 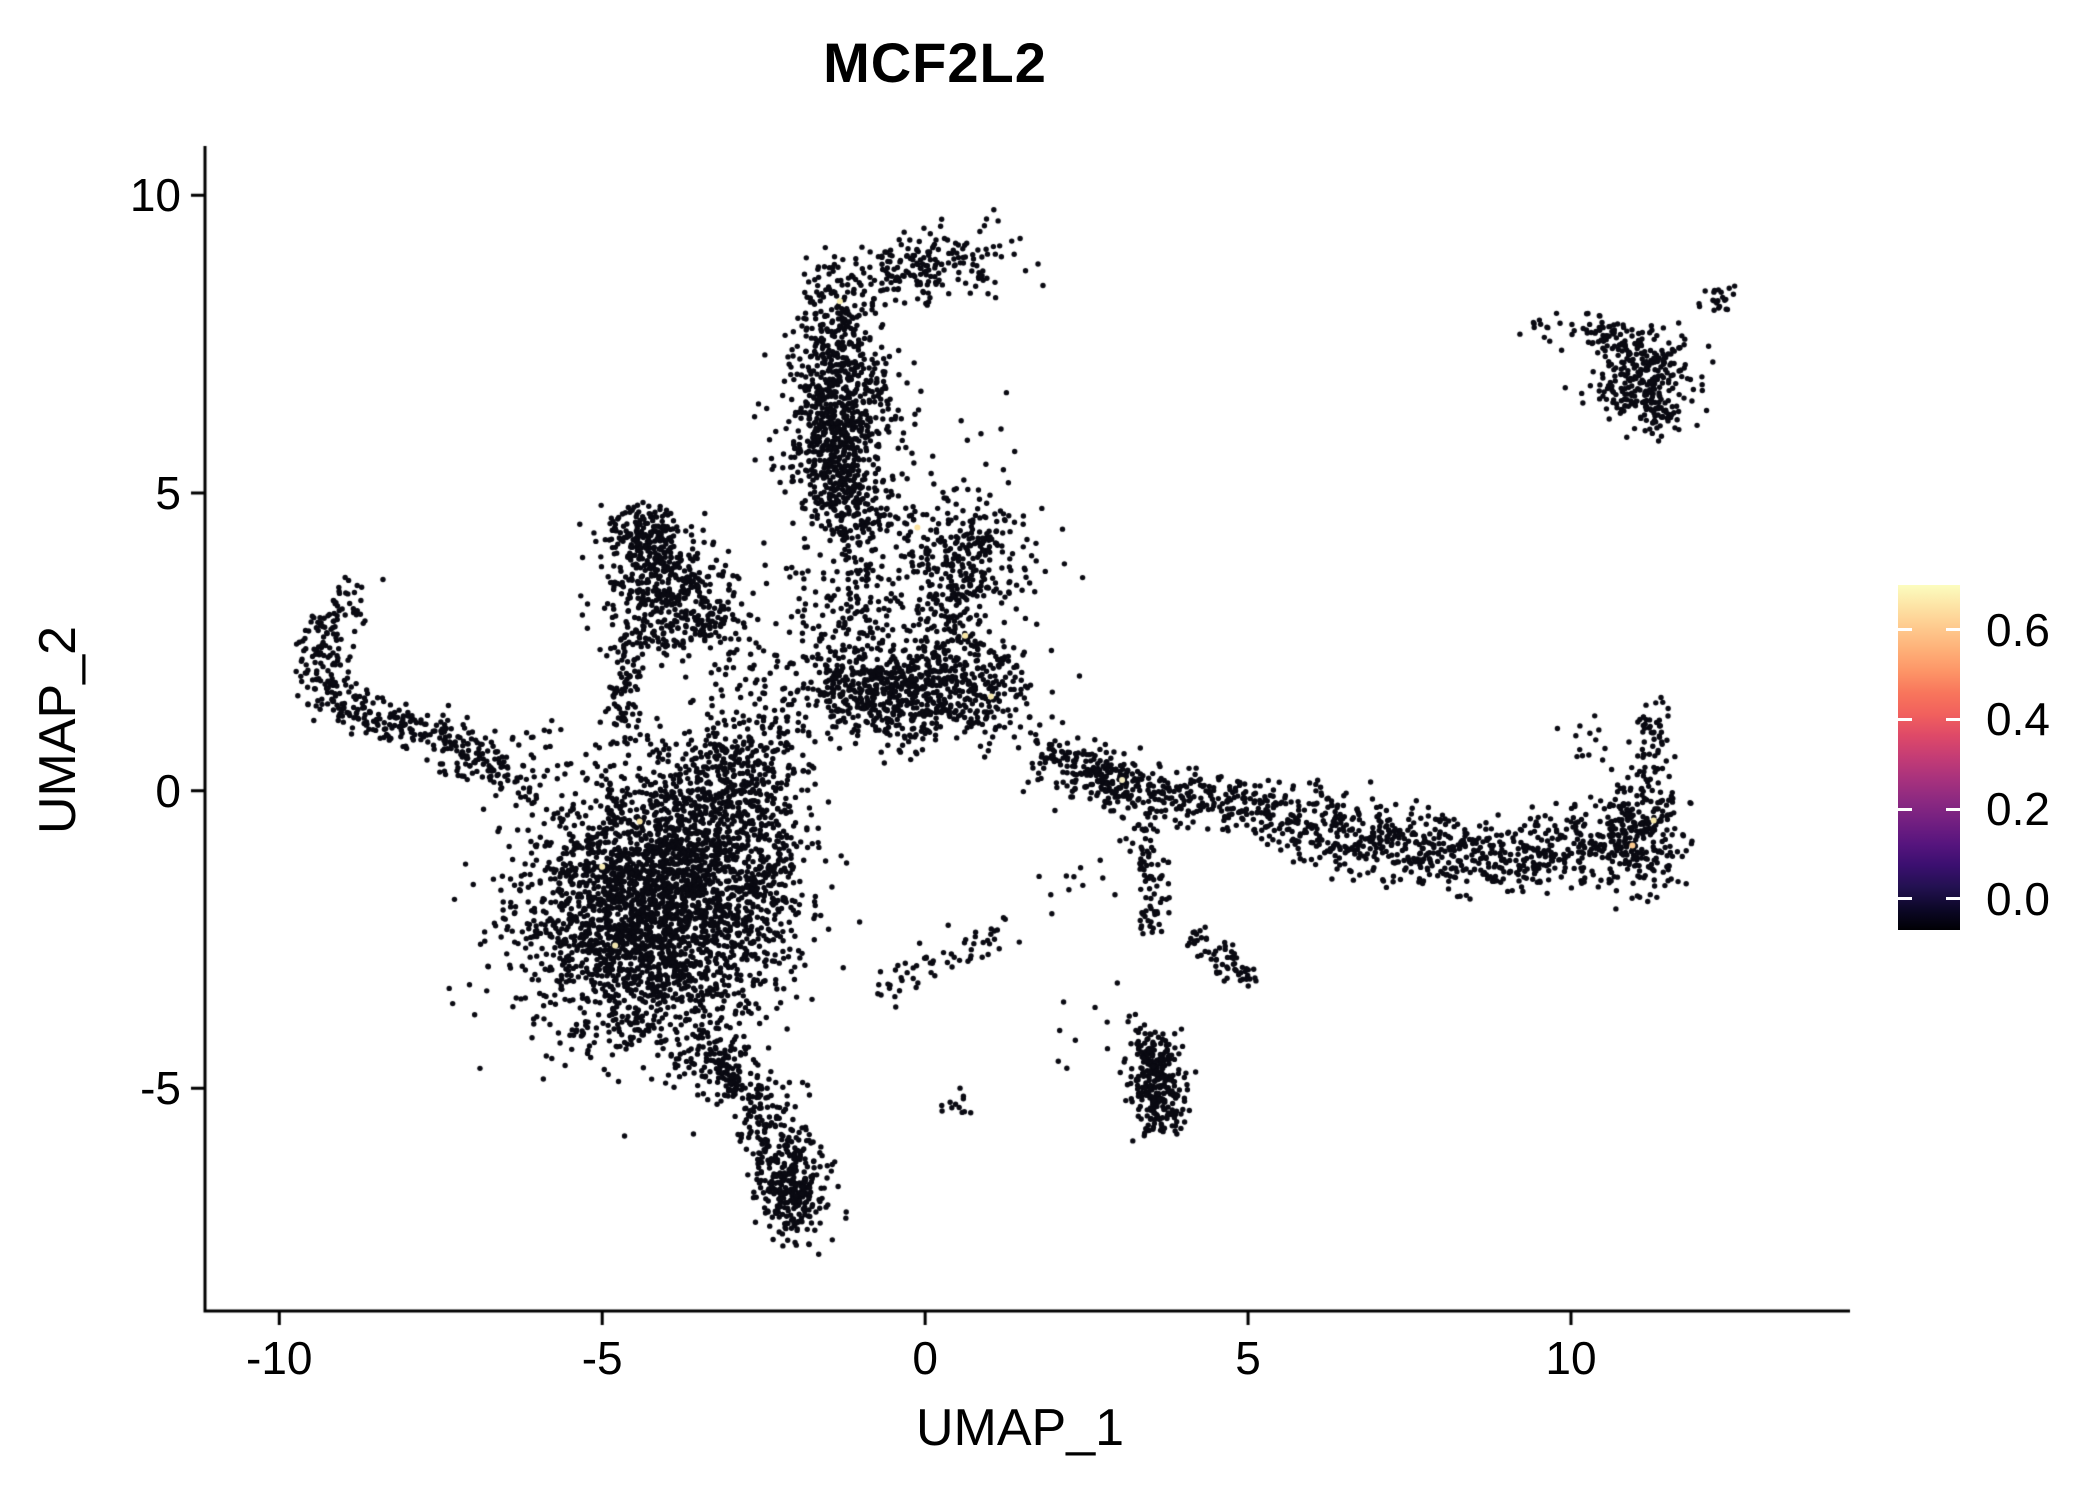 I want to click on x-tick-label: 0, so click(x=925, y=1358).